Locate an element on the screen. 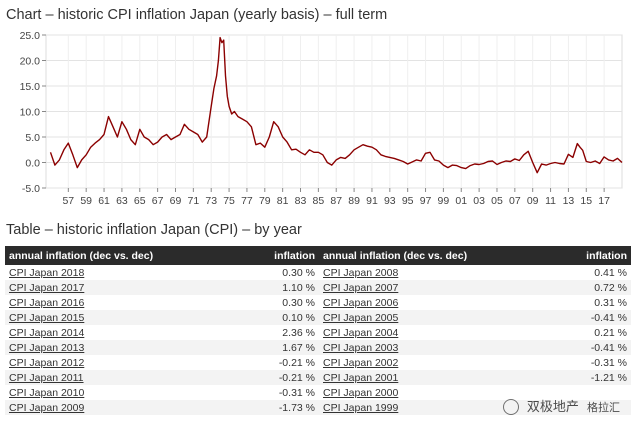  cpi-year-link: CPI Japan 2010 is located at coordinates (47, 392).